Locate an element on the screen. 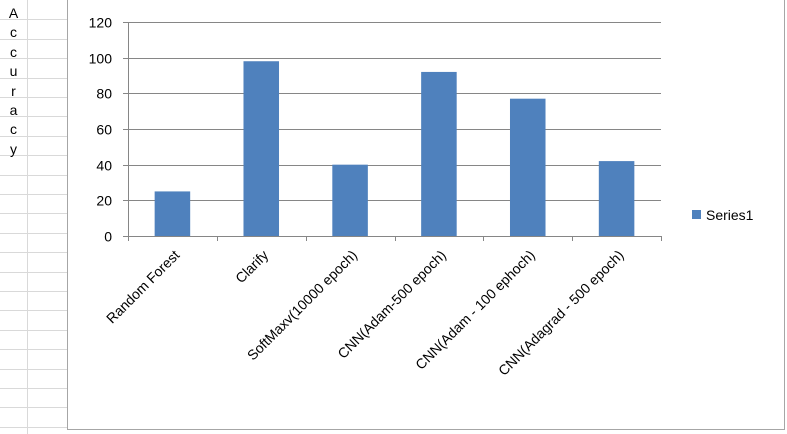 The height and width of the screenshot is (434, 787). row-letter: A is located at coordinates (13, 13).